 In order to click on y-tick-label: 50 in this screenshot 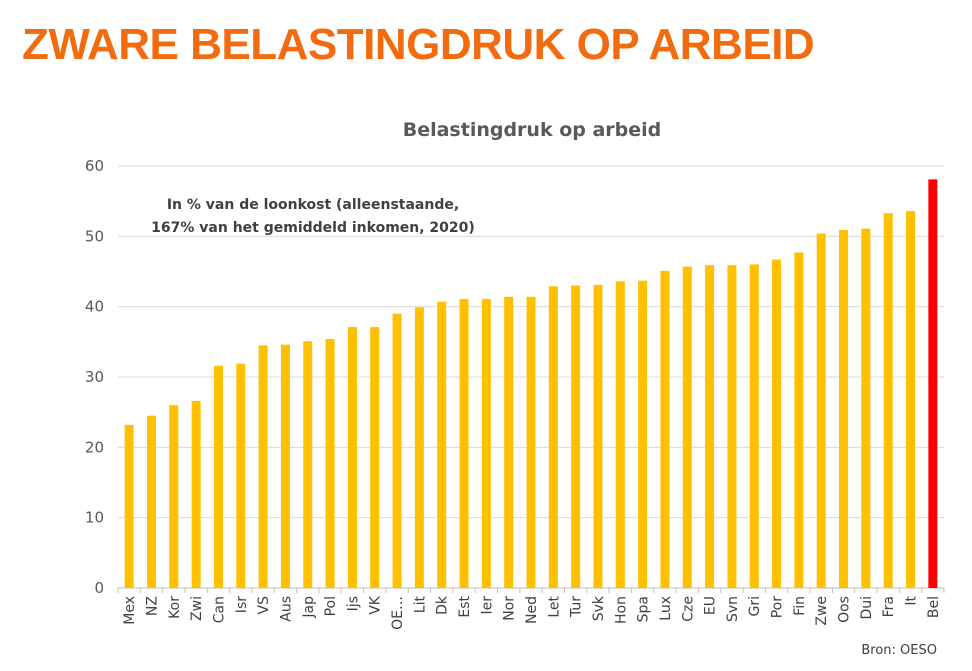, I will do `click(94, 236)`.